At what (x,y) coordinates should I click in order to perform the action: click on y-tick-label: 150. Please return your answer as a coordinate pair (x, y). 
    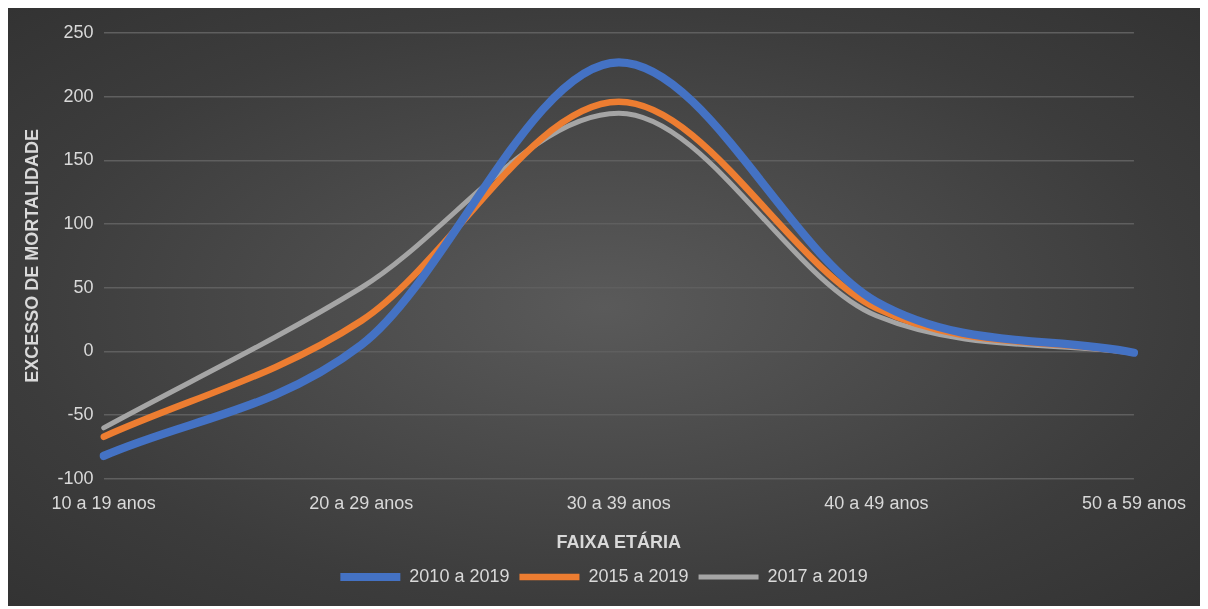
    Looking at the image, I should click on (78, 159).